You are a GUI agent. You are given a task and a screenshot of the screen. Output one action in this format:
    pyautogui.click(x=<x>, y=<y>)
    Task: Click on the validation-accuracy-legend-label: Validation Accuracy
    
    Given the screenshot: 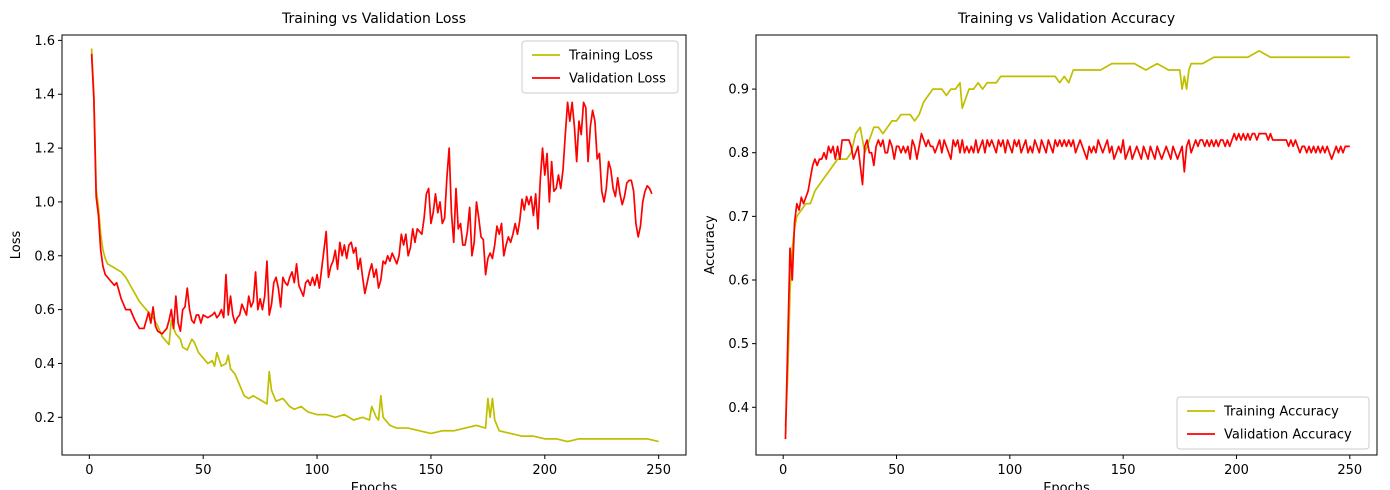 What is the action you would take?
    pyautogui.click(x=1288, y=435)
    